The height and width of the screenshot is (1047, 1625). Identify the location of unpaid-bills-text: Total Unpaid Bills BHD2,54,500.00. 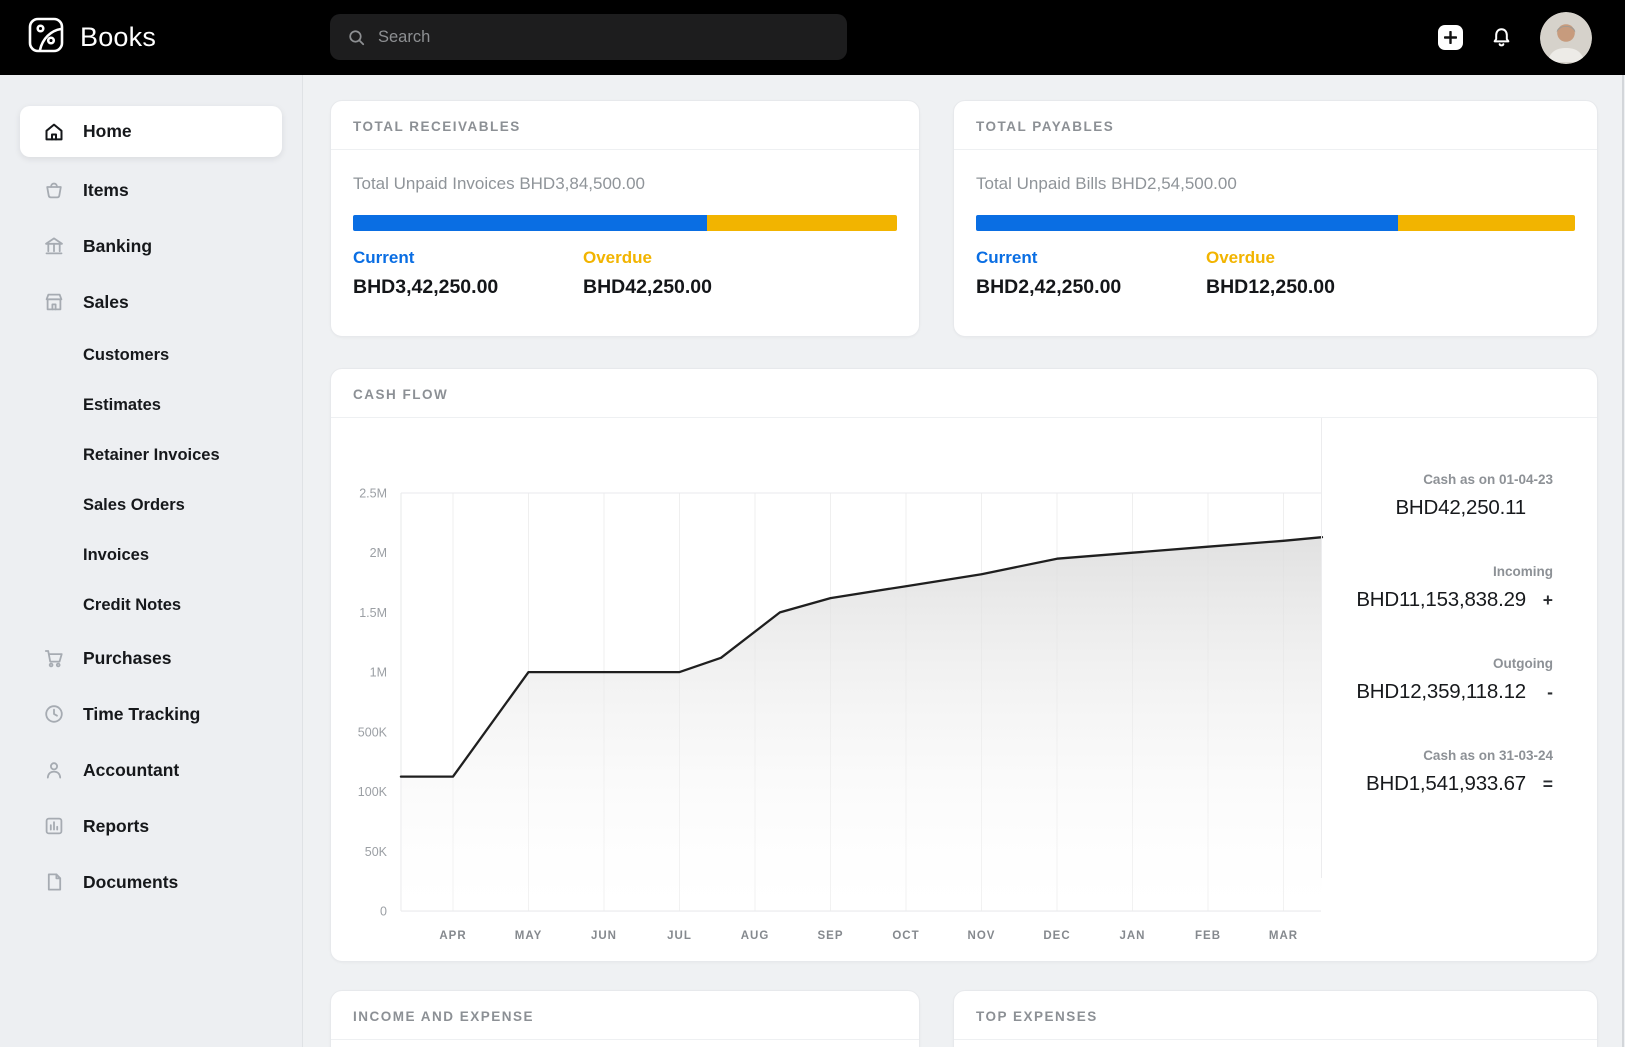
(1106, 183).